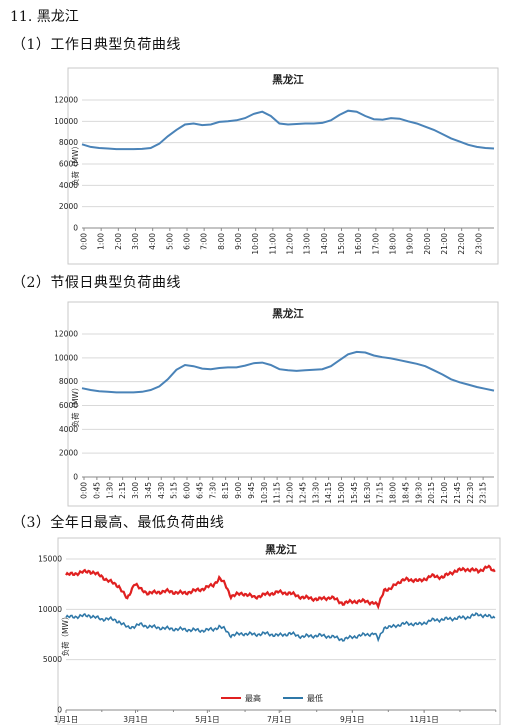 The width and height of the screenshot is (518, 725). I want to click on x-tick-label: 10:30, so click(264, 493).